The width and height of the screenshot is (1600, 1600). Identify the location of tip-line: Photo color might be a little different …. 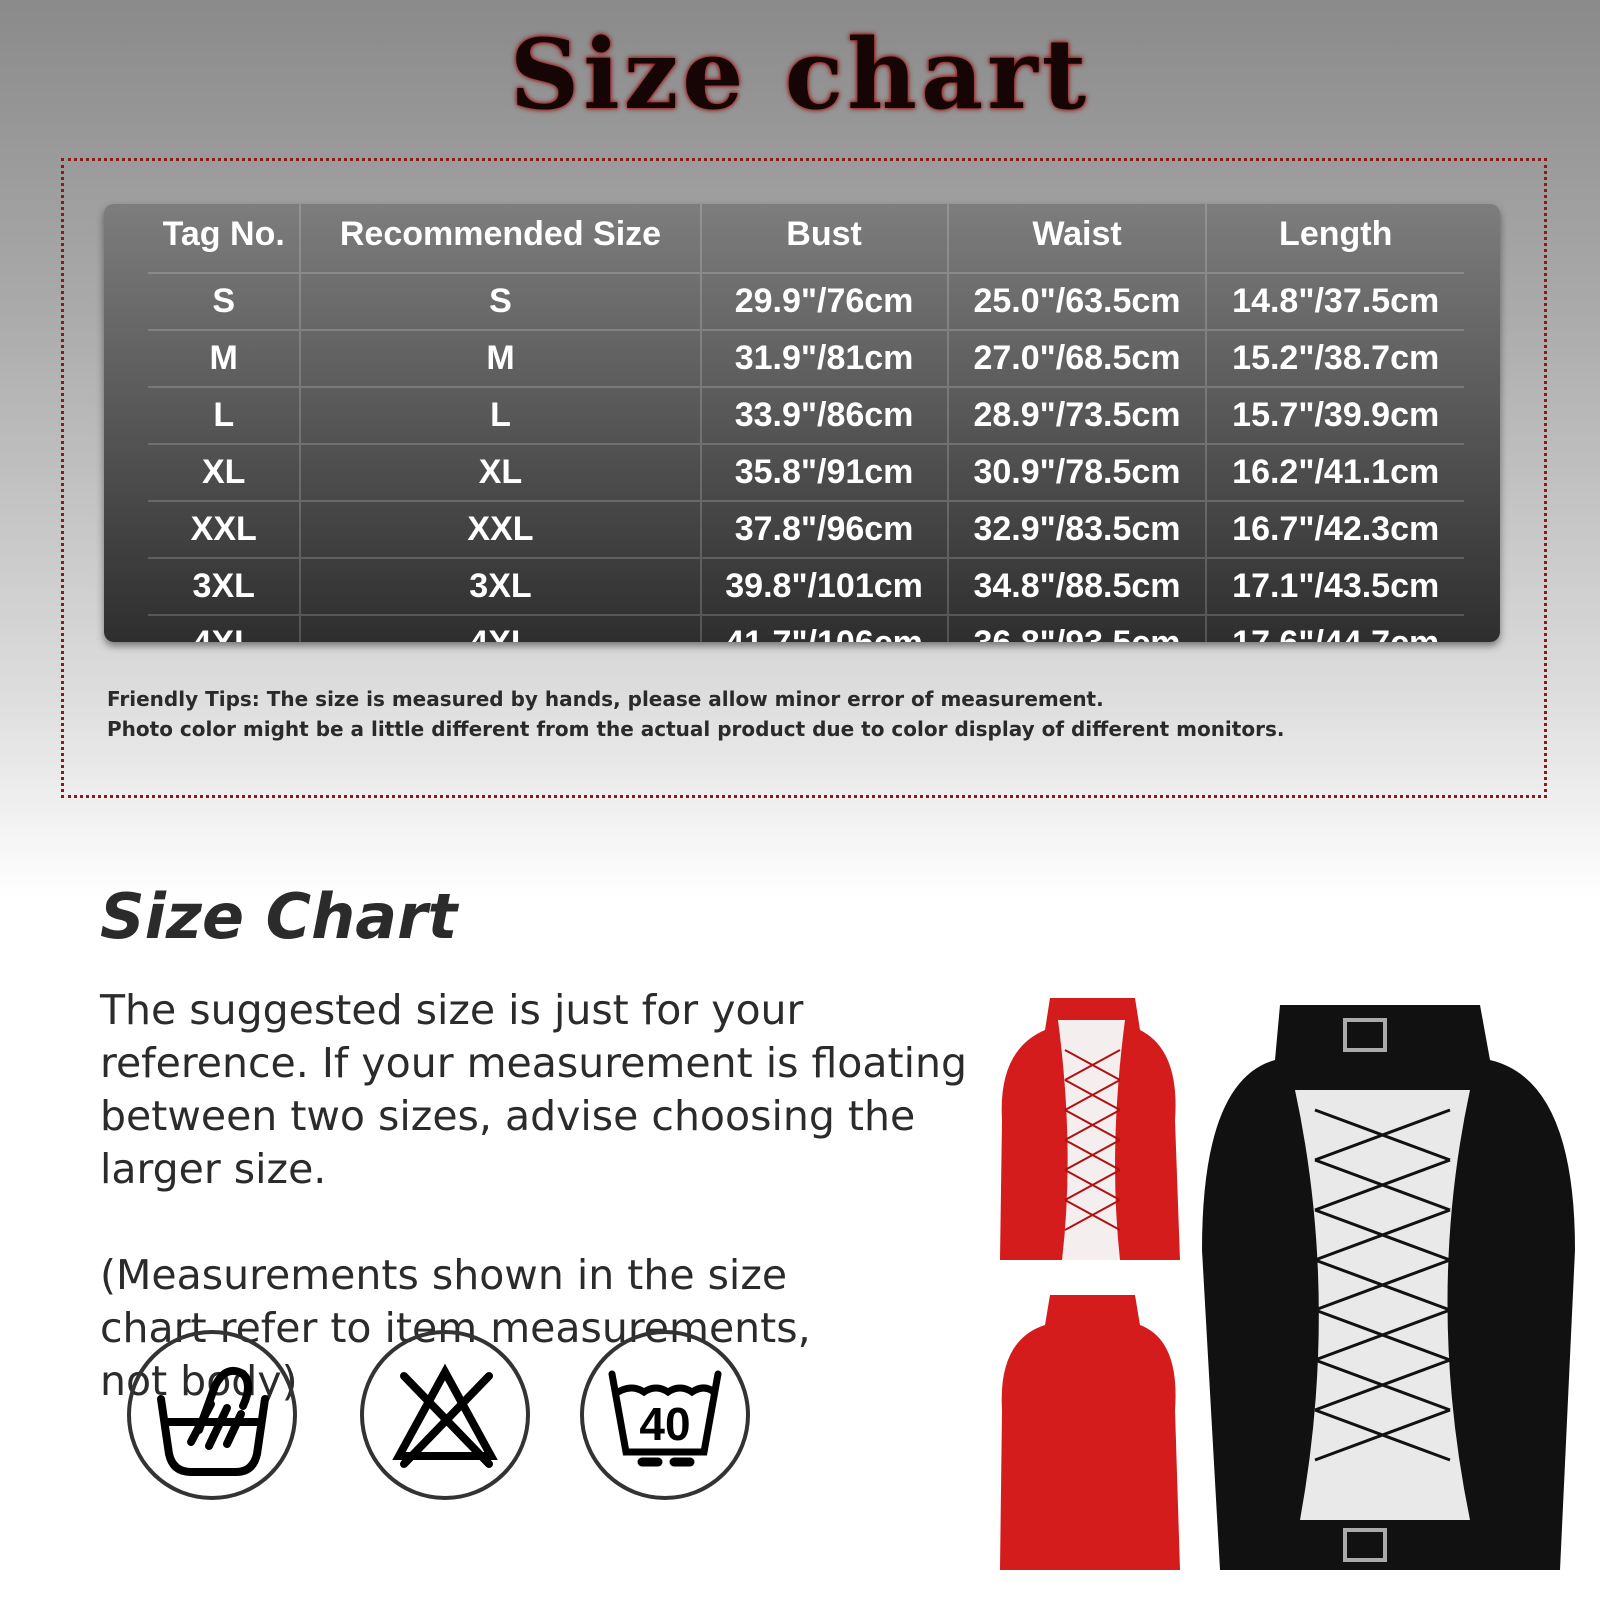
(696, 729).